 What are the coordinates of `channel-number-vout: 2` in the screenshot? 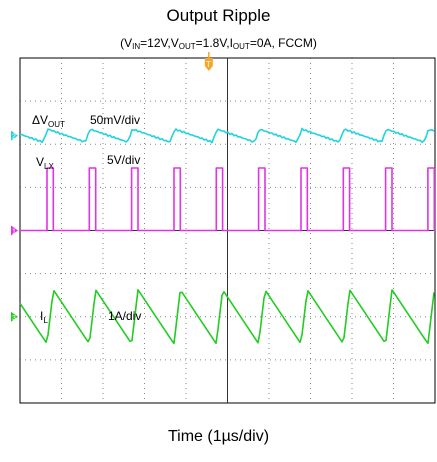 It's located at (14, 137).